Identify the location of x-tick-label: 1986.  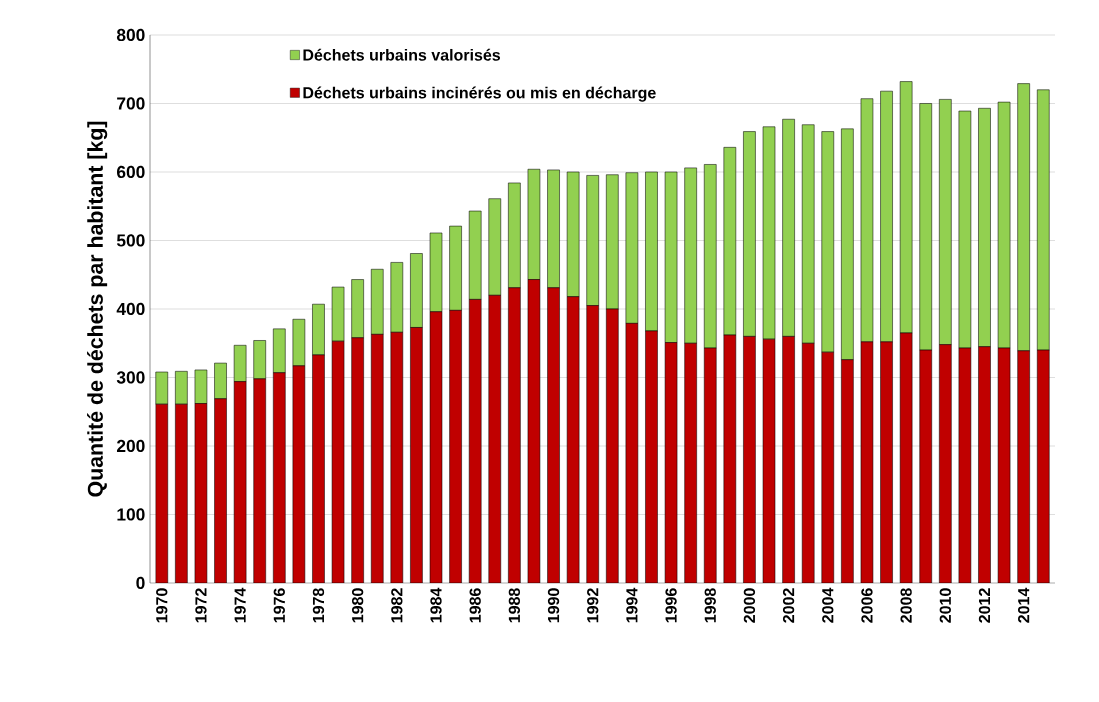
(475, 605).